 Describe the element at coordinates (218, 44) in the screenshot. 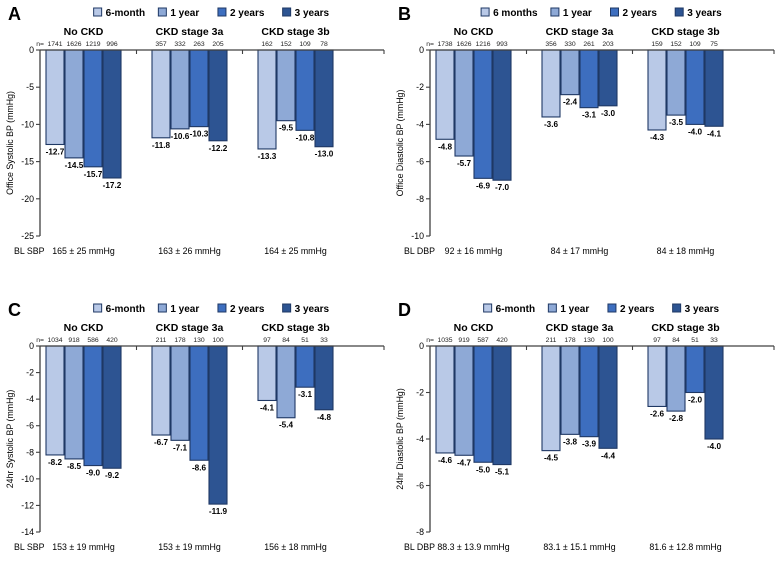

I see `n-value: 205` at that location.